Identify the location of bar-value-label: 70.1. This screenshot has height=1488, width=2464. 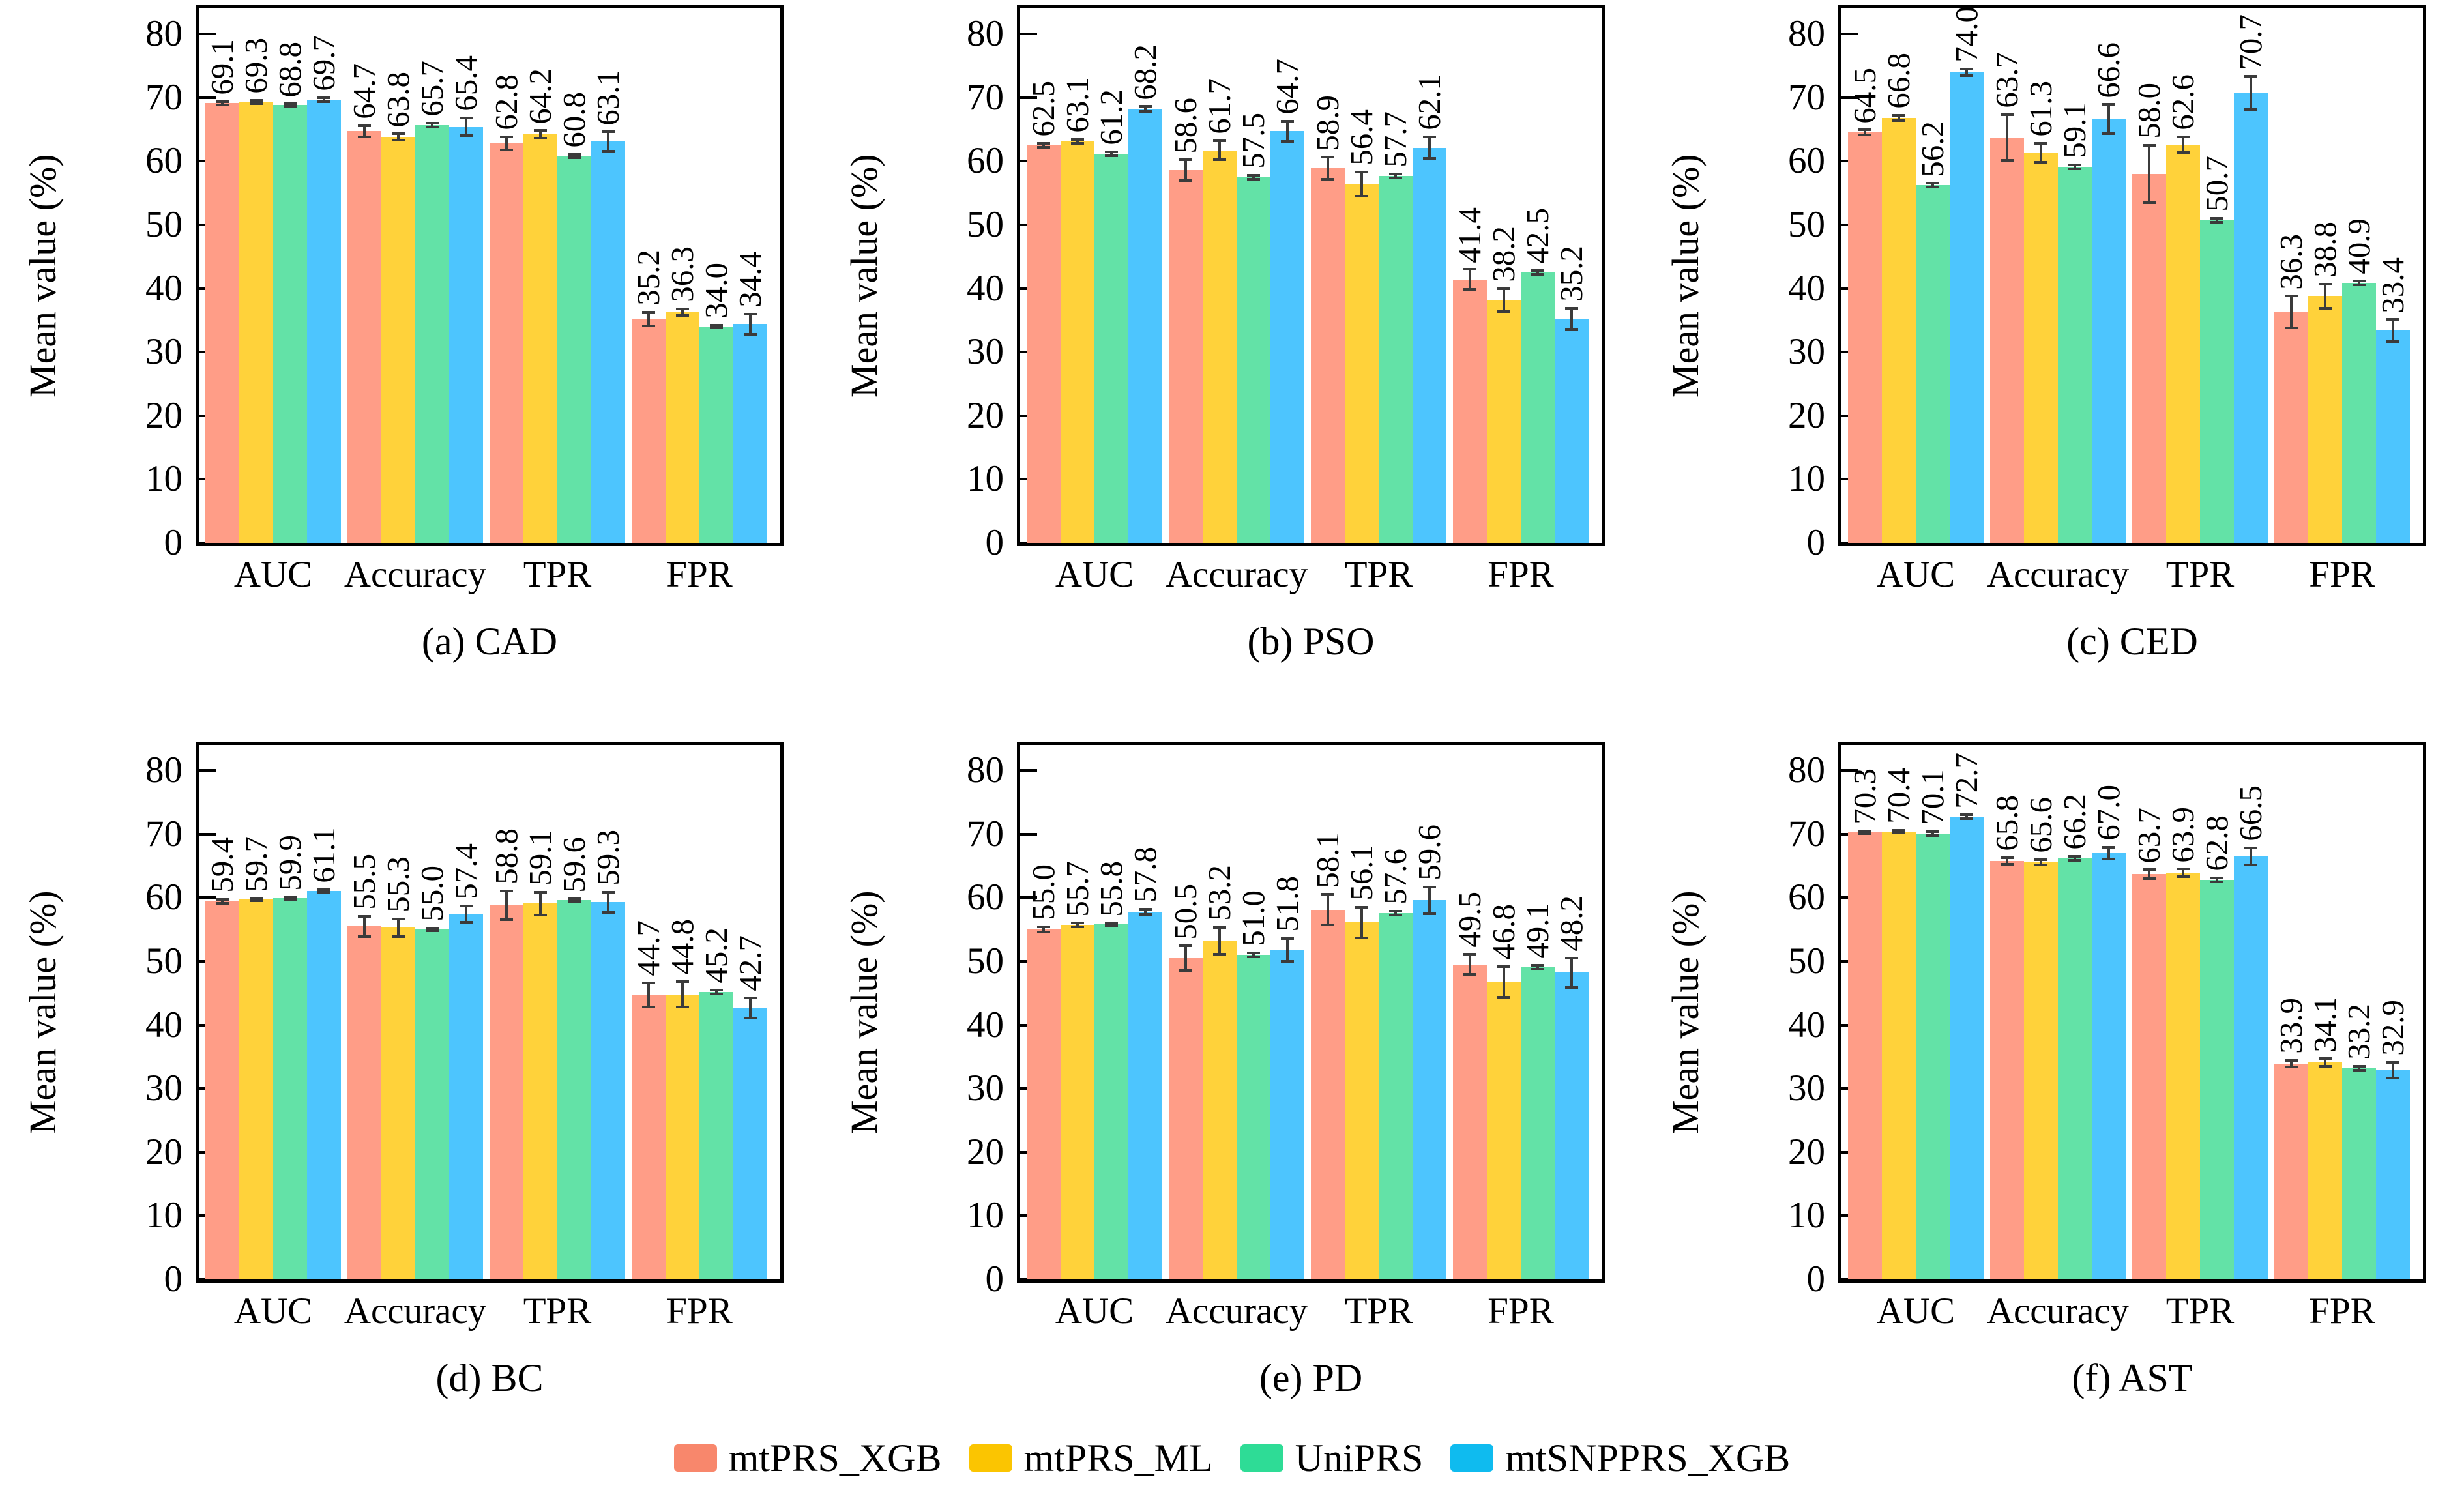
(1932, 797).